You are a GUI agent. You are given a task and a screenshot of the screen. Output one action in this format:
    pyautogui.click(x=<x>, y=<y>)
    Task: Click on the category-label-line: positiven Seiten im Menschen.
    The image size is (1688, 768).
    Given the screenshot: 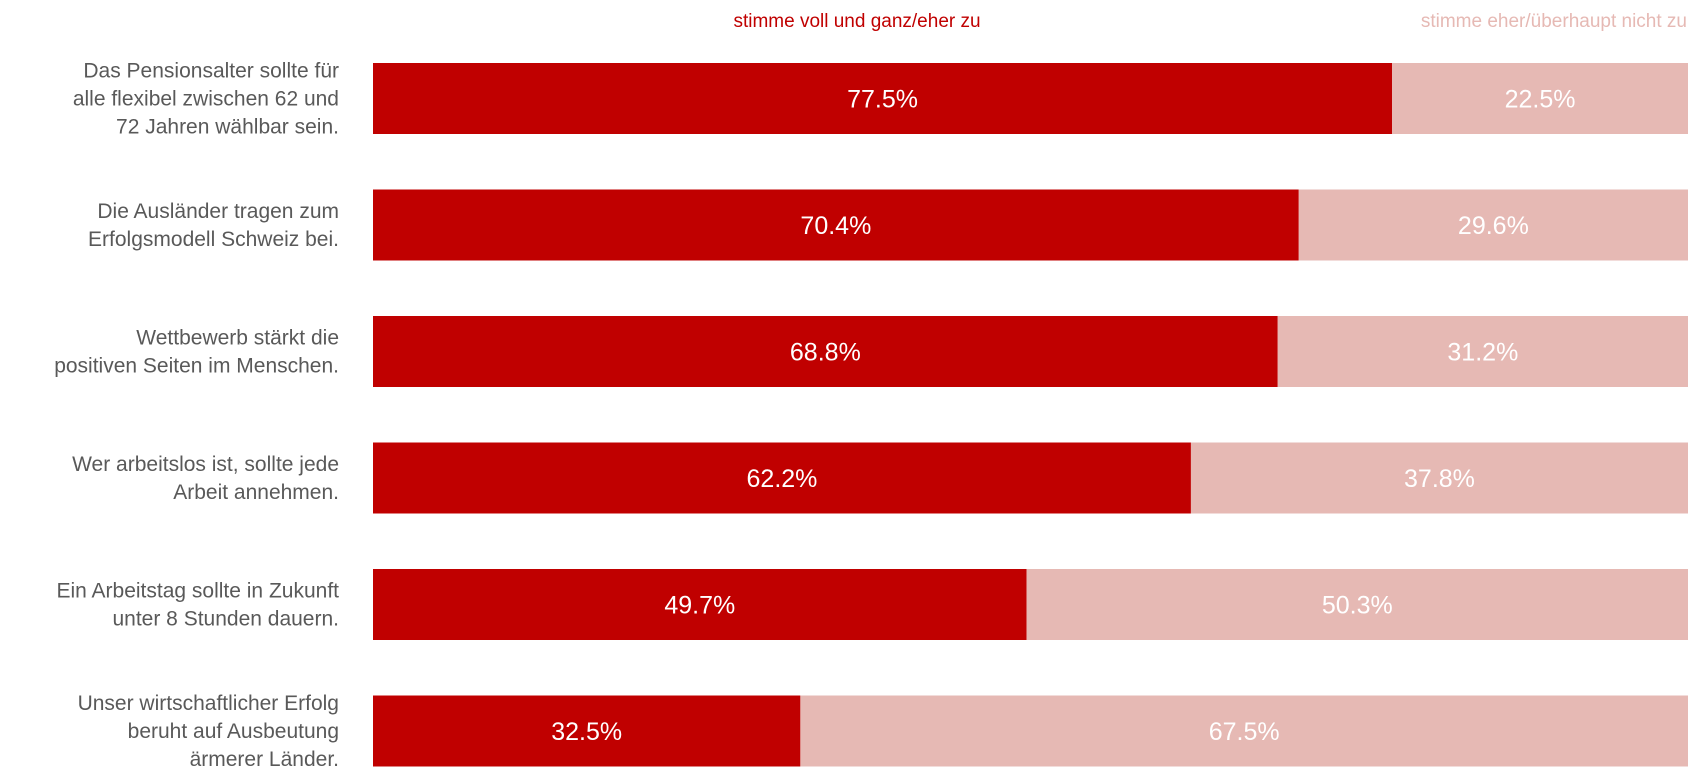 What is the action you would take?
    pyautogui.click(x=196, y=366)
    